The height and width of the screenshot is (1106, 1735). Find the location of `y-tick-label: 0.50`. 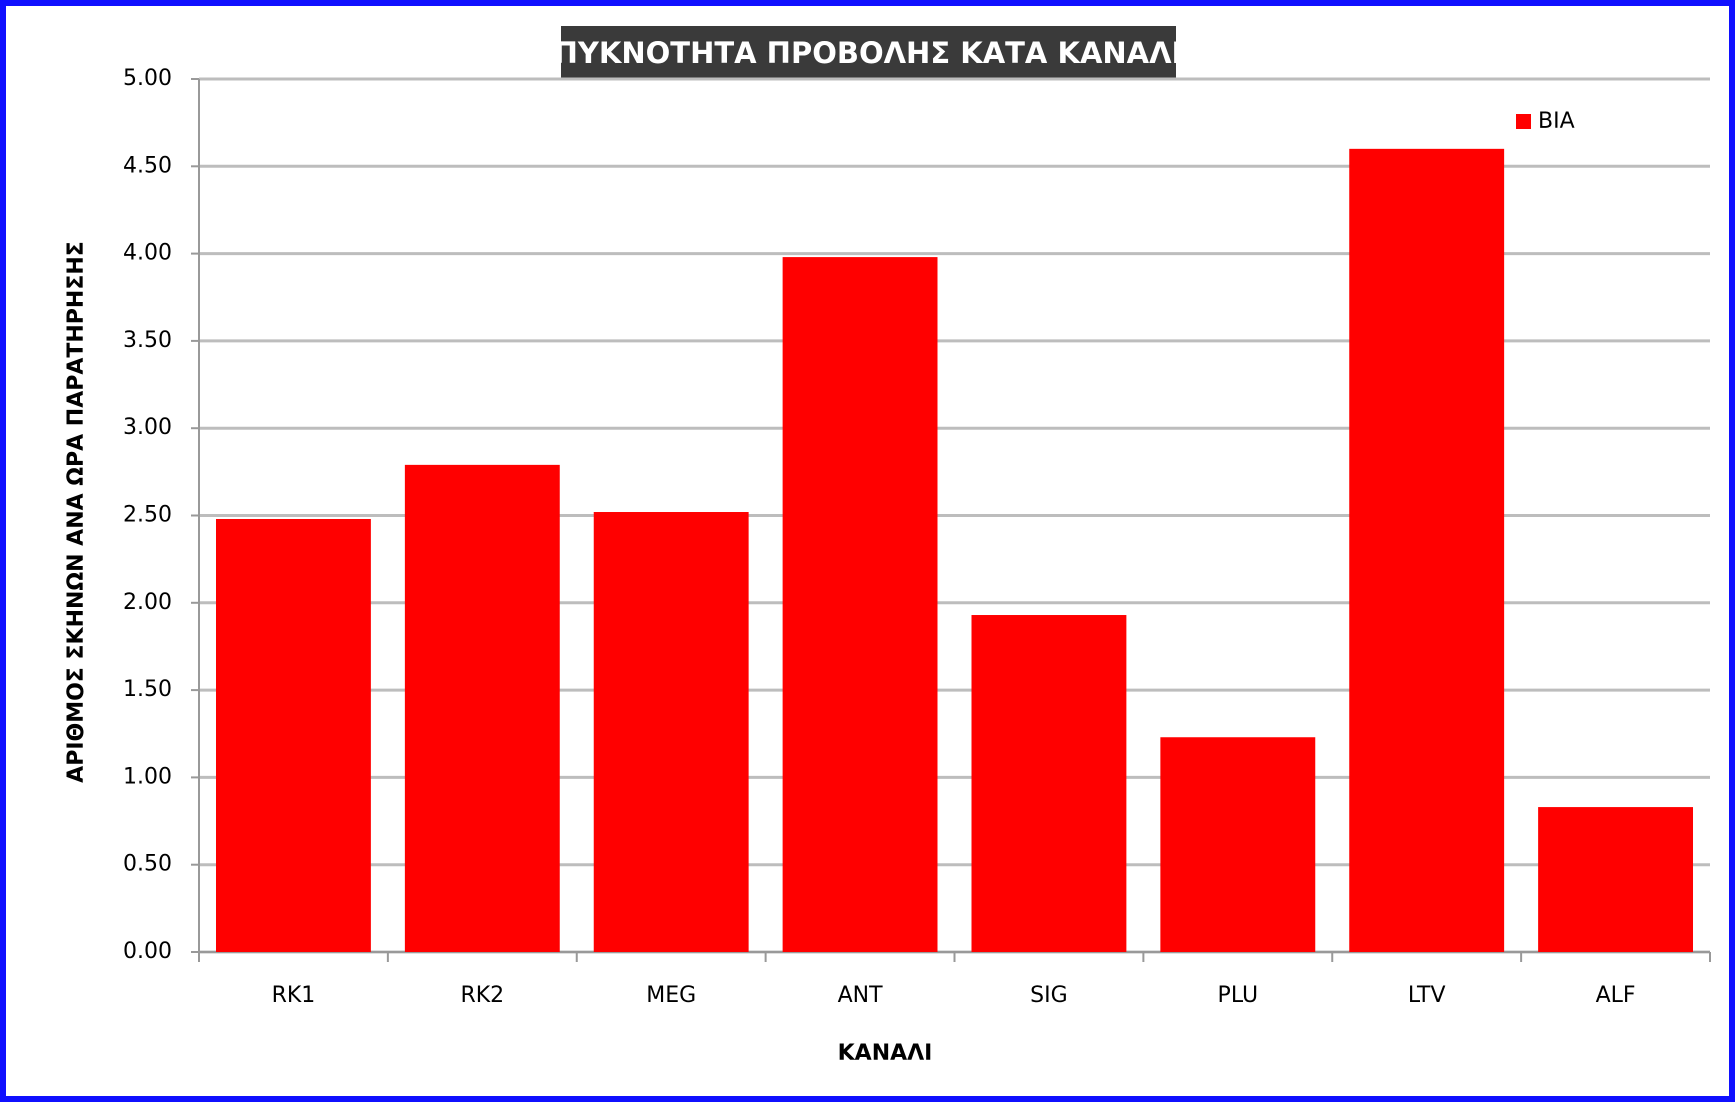

y-tick-label: 0.50 is located at coordinates (147, 864).